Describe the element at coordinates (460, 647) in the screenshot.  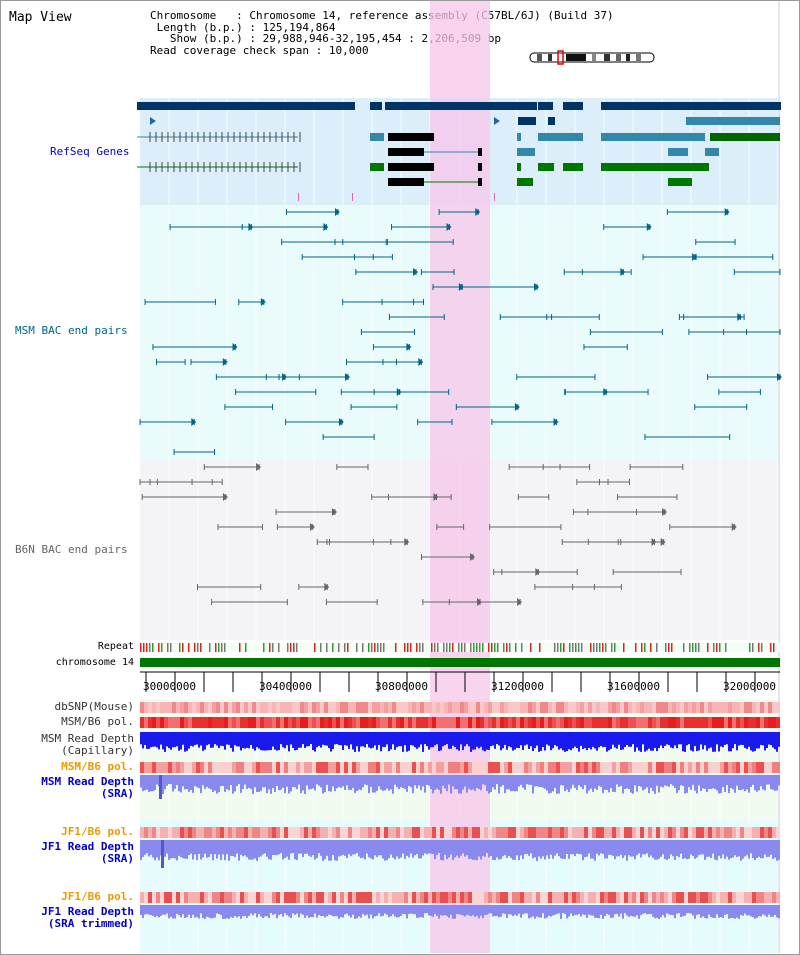
I see `repeat-track` at that location.